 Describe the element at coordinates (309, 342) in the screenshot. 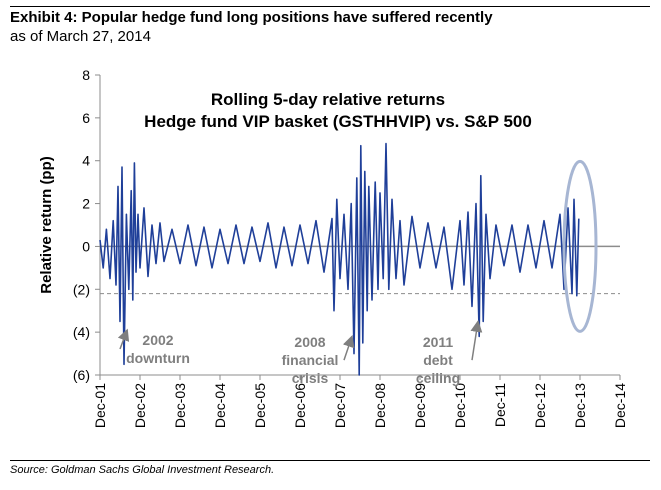

I see `annotation-text: 2008` at that location.